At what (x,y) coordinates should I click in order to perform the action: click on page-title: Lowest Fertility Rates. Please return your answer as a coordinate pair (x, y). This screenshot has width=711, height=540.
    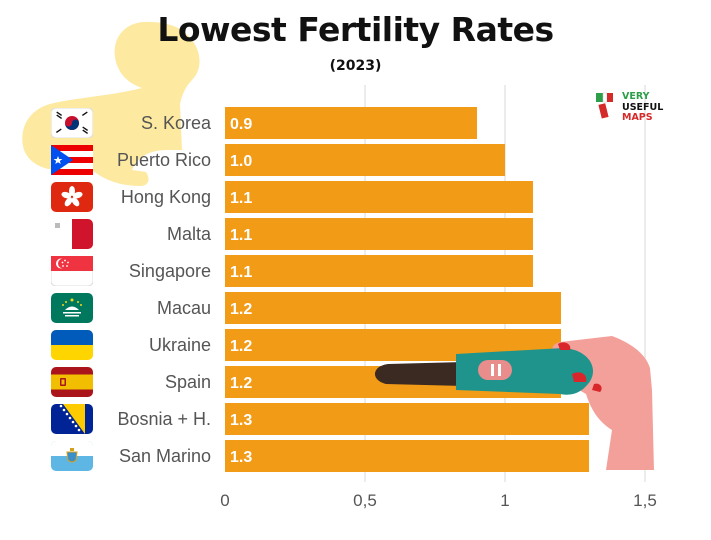
    Looking at the image, I should click on (355, 29).